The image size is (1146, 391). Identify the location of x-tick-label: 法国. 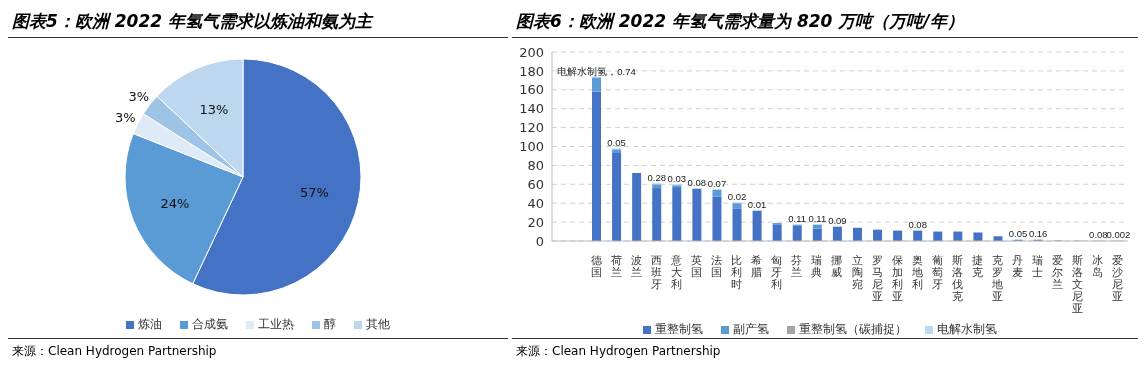
(716, 266).